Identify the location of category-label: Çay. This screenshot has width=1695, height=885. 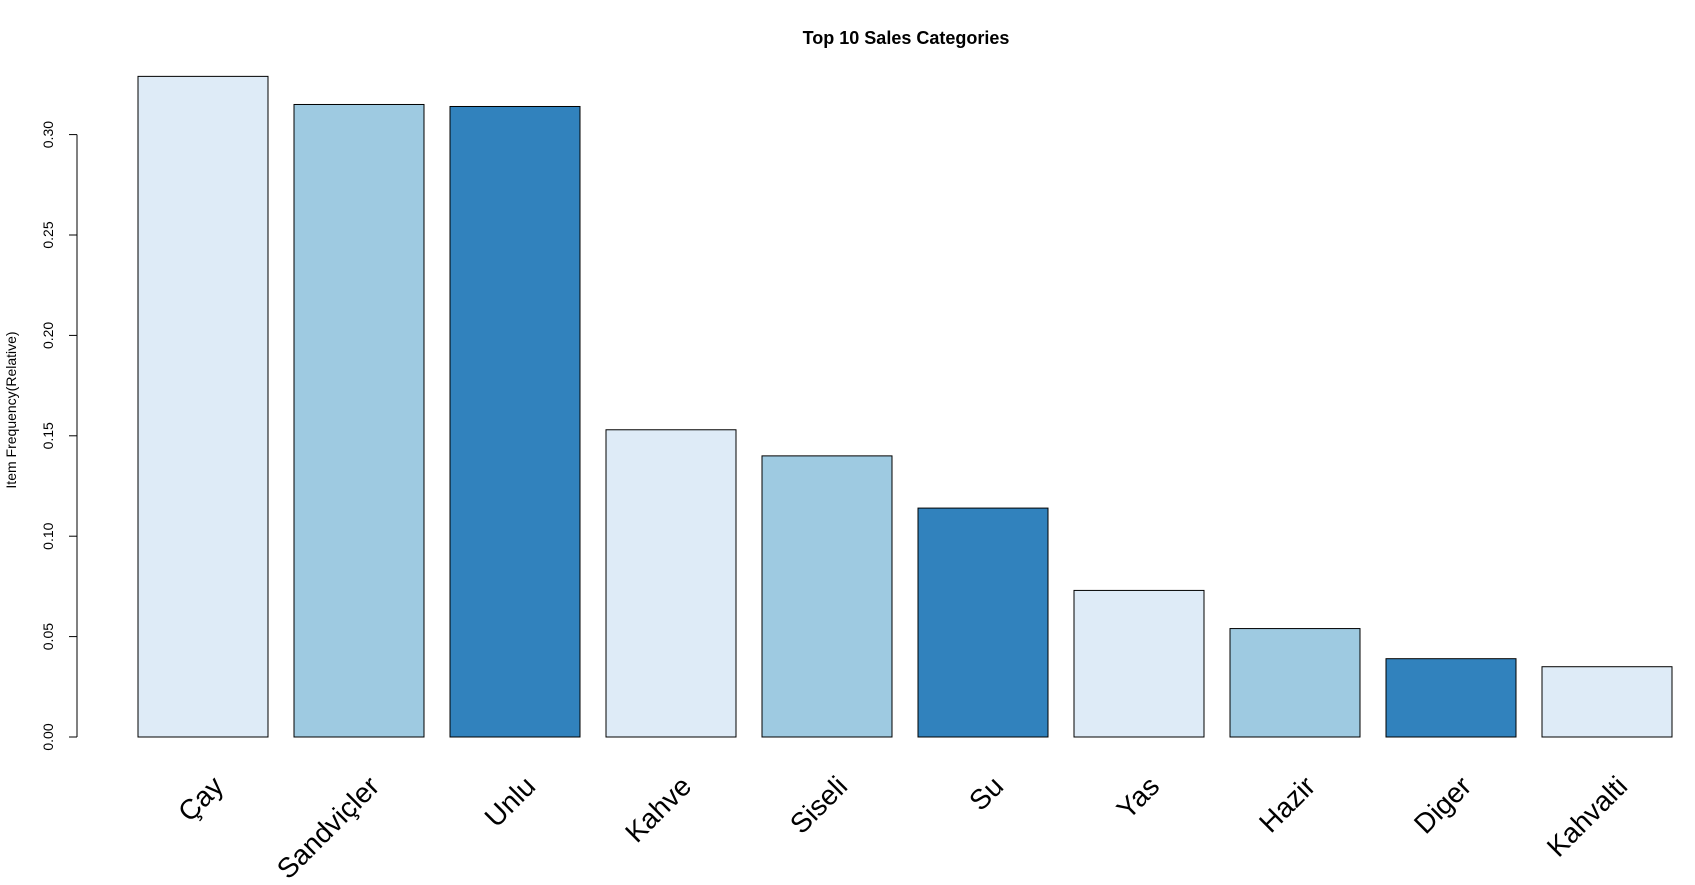
(200, 798).